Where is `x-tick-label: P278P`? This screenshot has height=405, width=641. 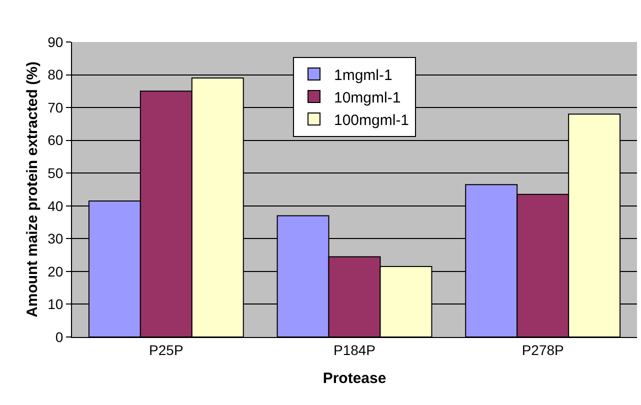
x-tick-label: P278P is located at coordinates (543, 350).